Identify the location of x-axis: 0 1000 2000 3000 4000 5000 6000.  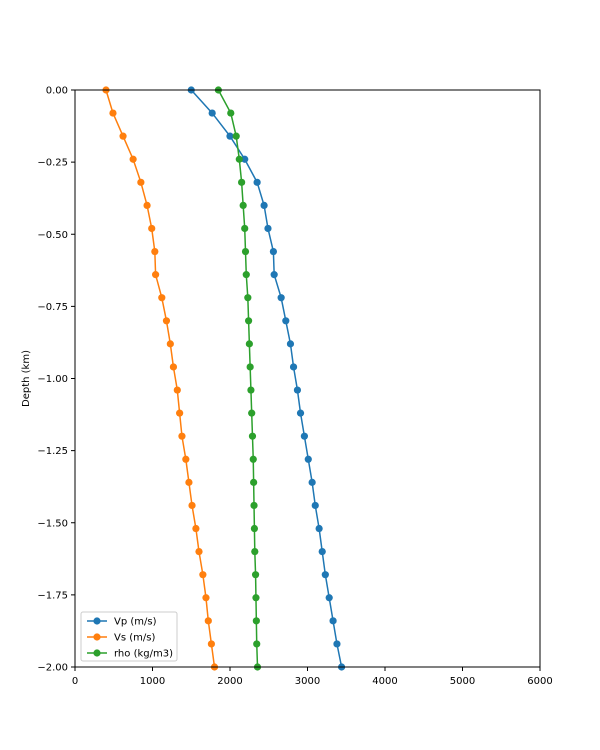
(312, 677).